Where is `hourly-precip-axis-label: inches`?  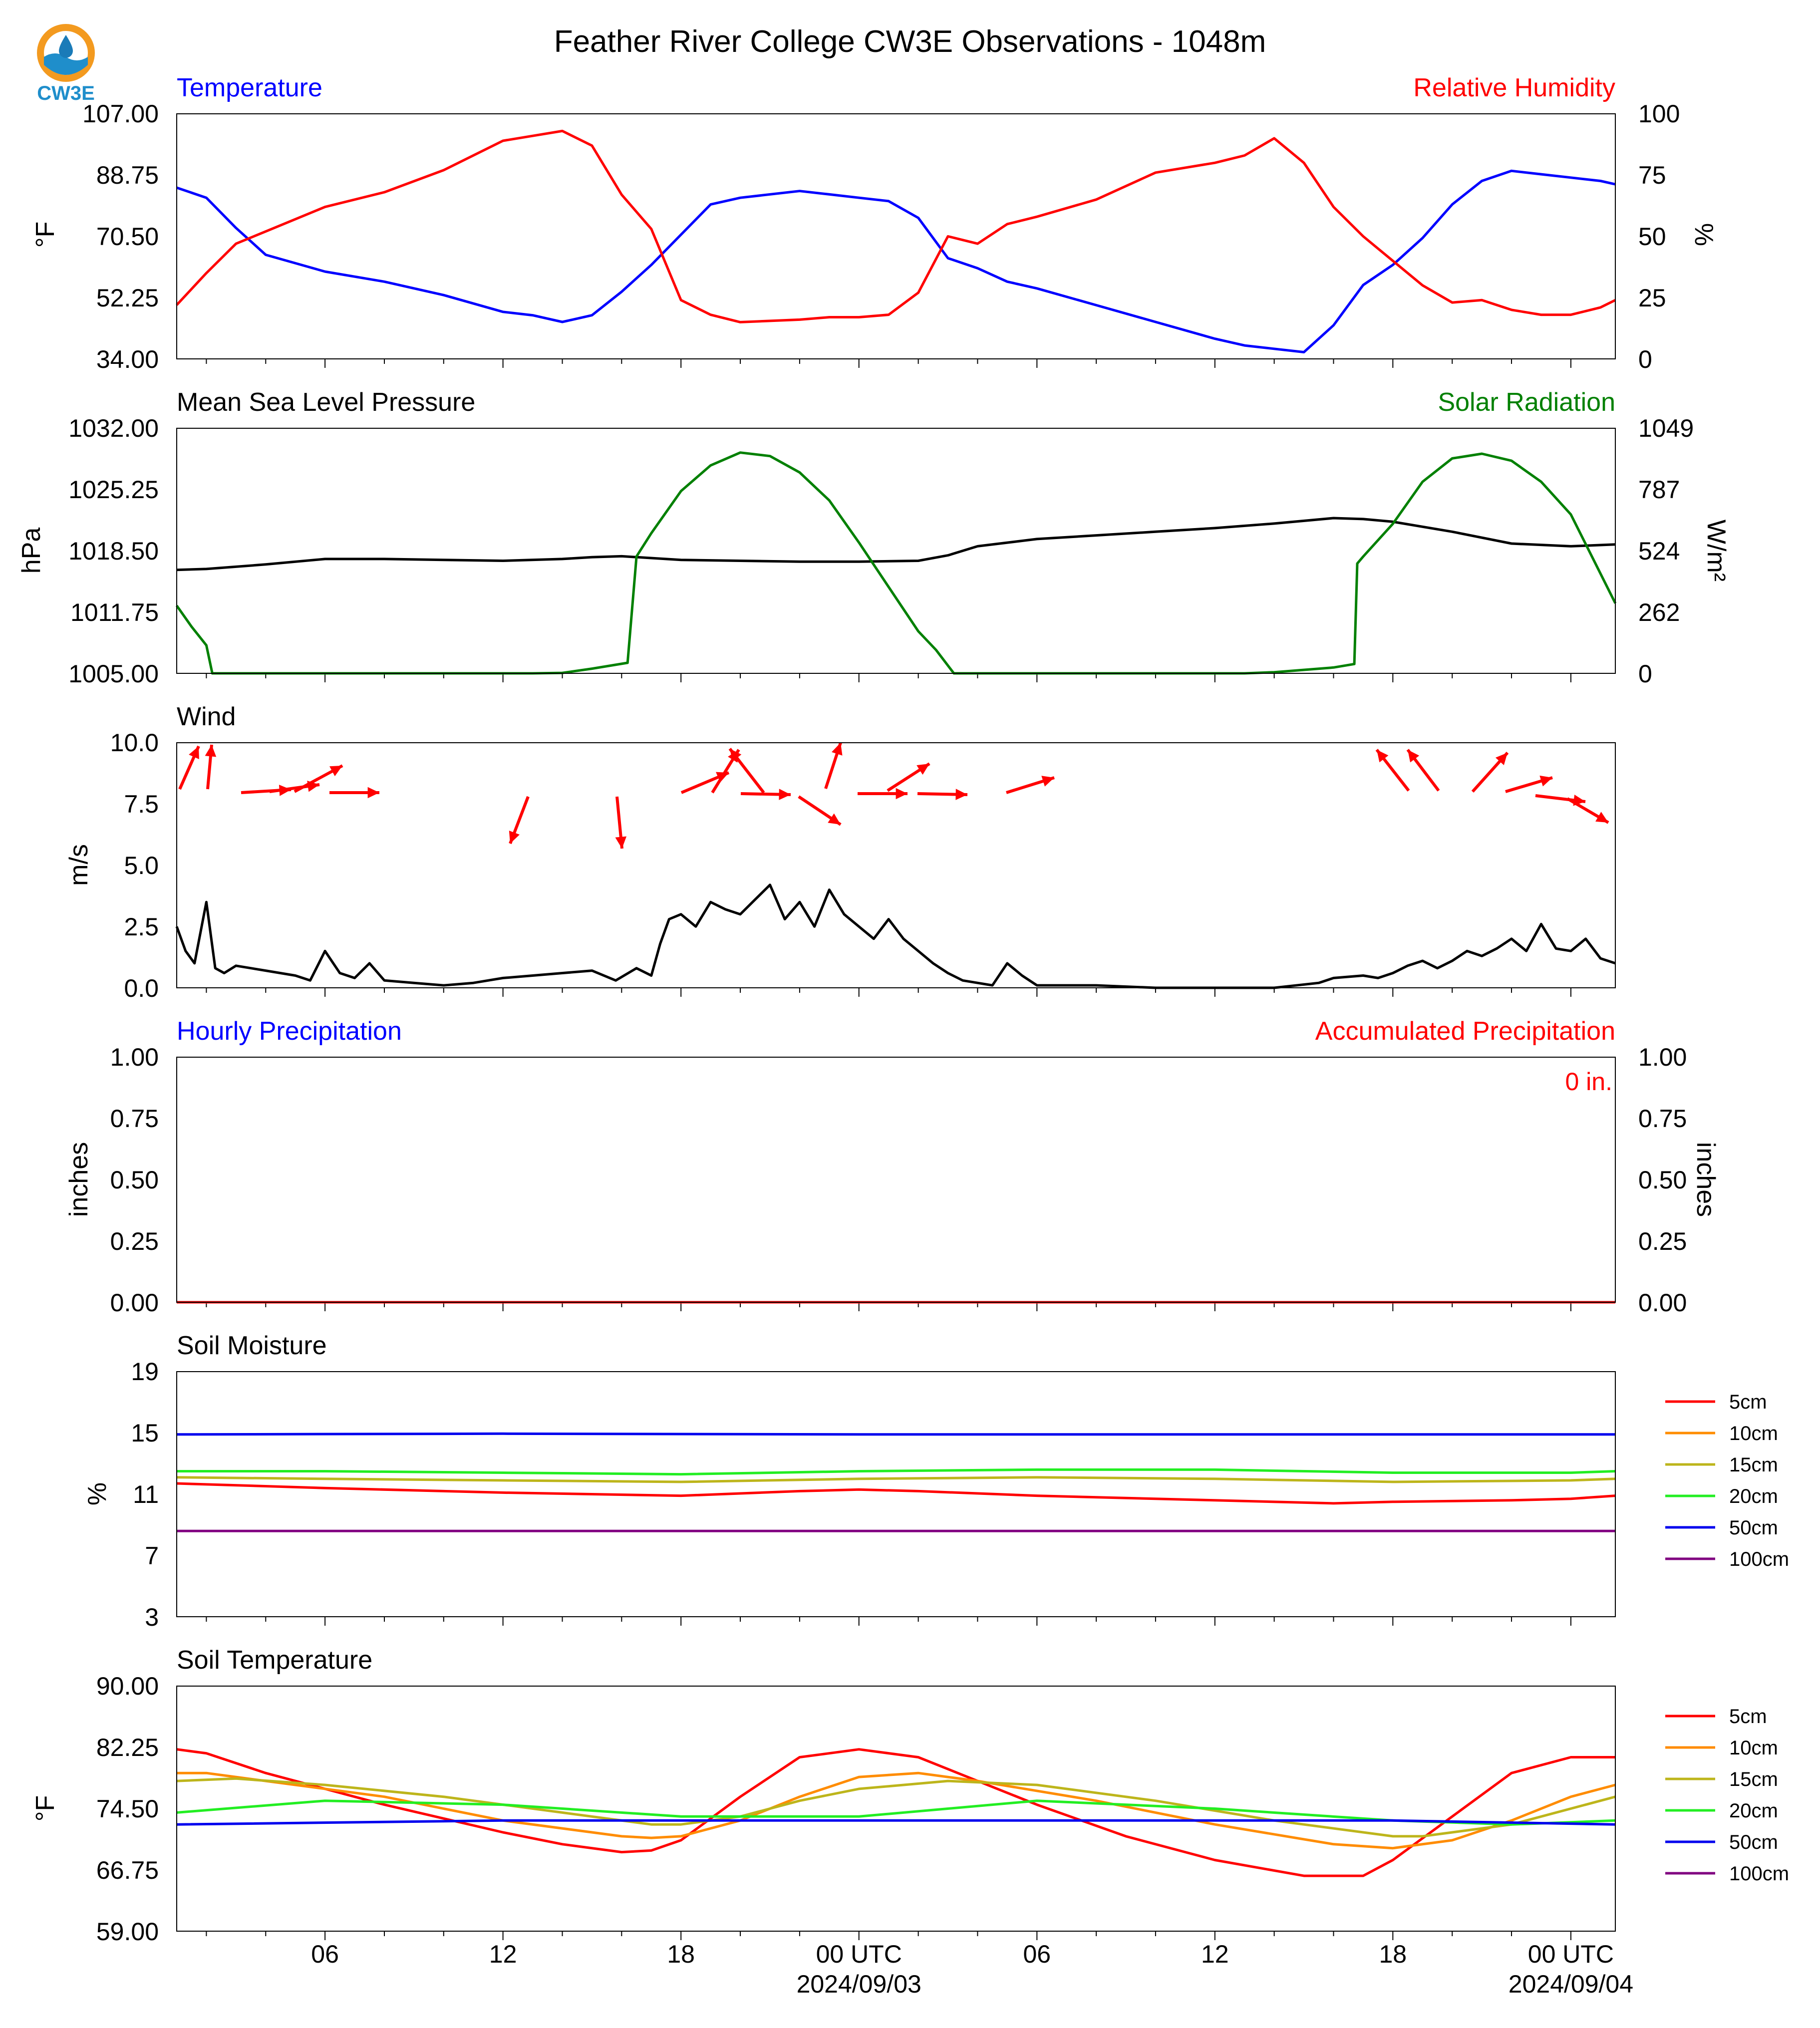 hourly-precip-axis-label: inches is located at coordinates (78, 1179).